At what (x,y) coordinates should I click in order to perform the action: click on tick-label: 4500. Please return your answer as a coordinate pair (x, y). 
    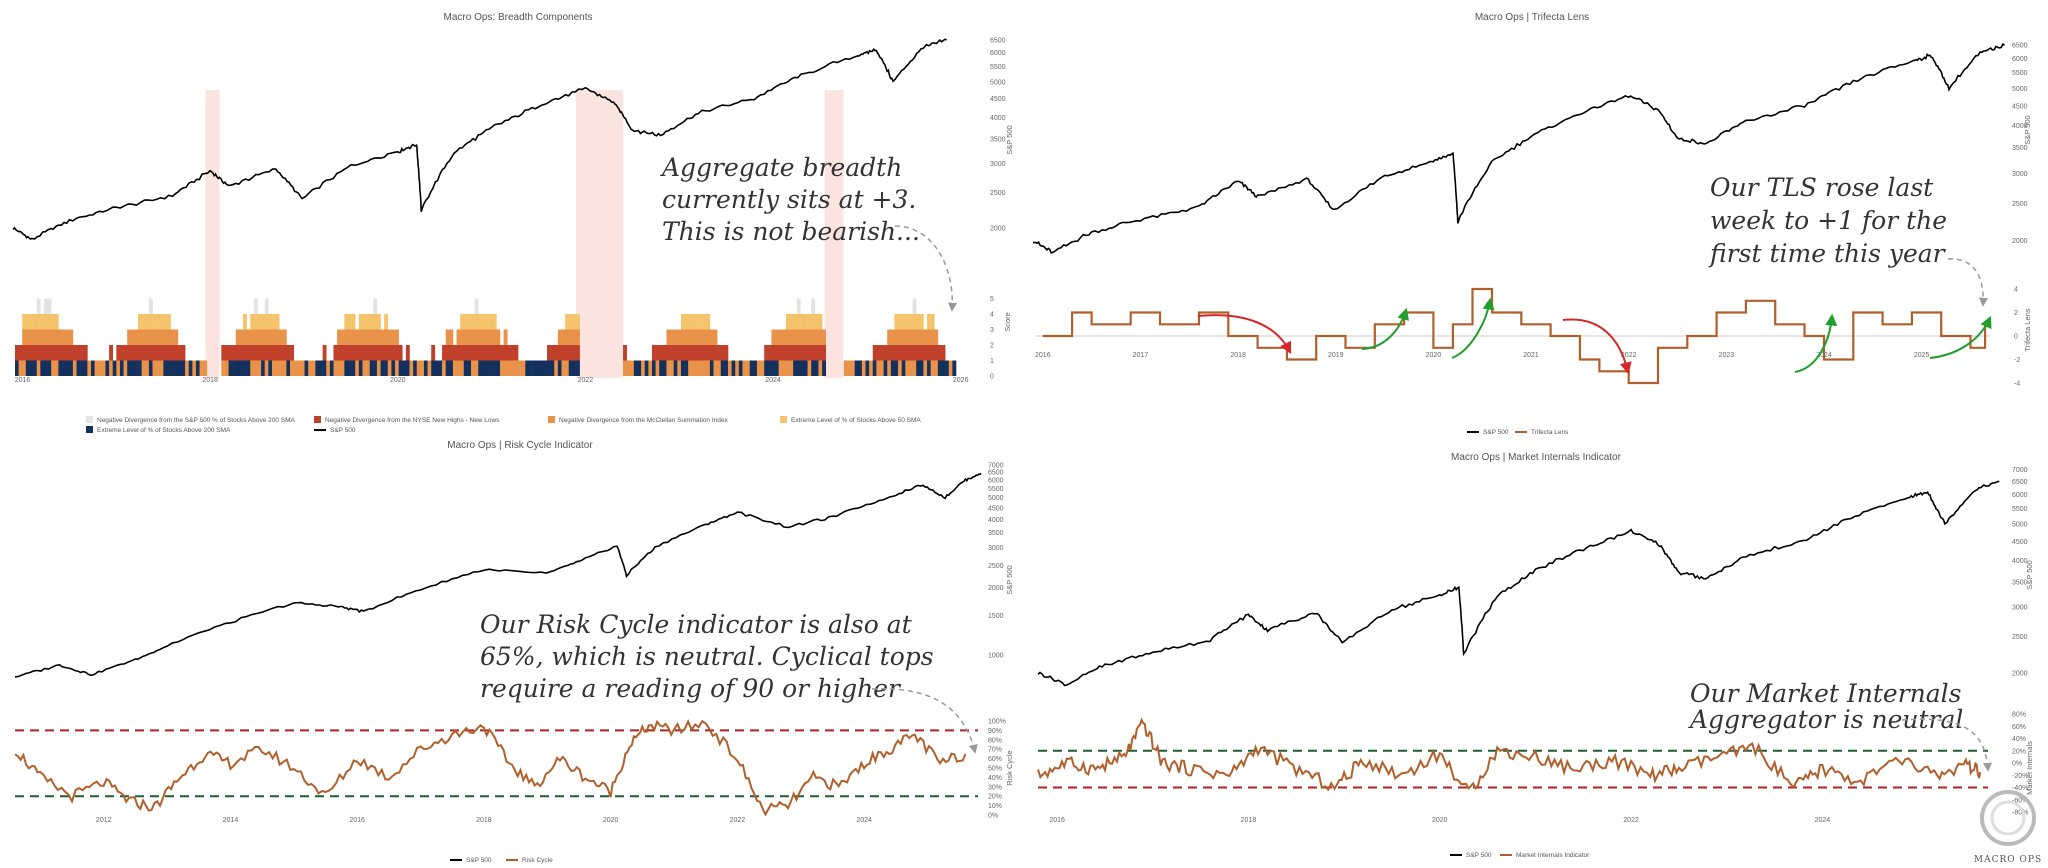
    Looking at the image, I should click on (998, 99).